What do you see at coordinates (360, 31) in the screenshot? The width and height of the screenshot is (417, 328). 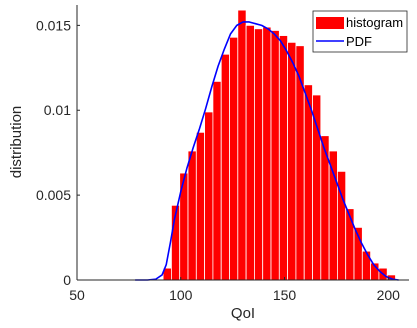 I see `legend: histogram PDF` at bounding box center [360, 31].